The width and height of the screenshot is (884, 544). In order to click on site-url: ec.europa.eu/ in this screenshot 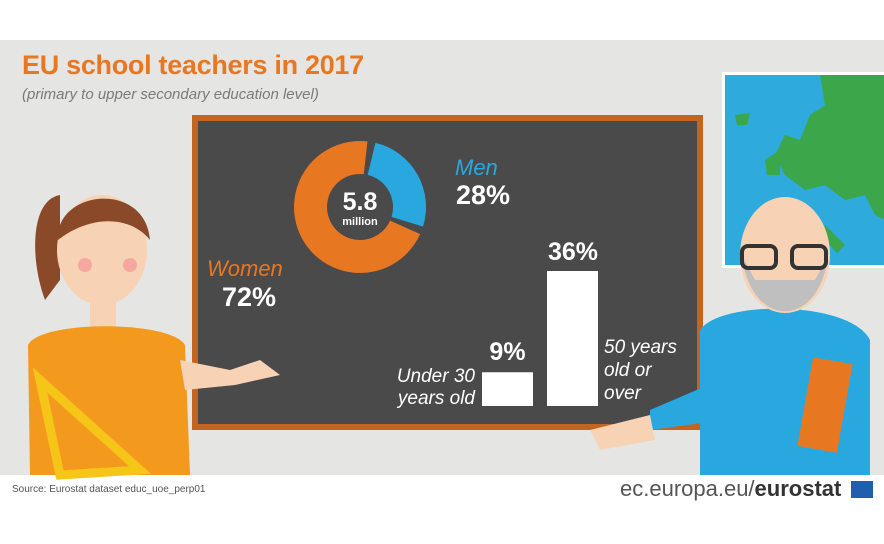, I will do `click(687, 488)`.